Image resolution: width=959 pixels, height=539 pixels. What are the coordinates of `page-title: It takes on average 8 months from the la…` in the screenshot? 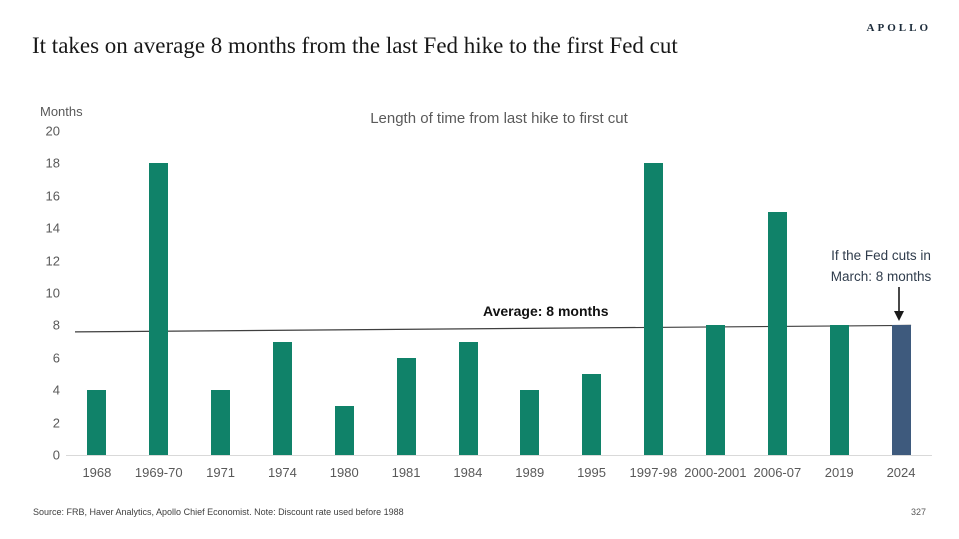 It's located at (355, 45).